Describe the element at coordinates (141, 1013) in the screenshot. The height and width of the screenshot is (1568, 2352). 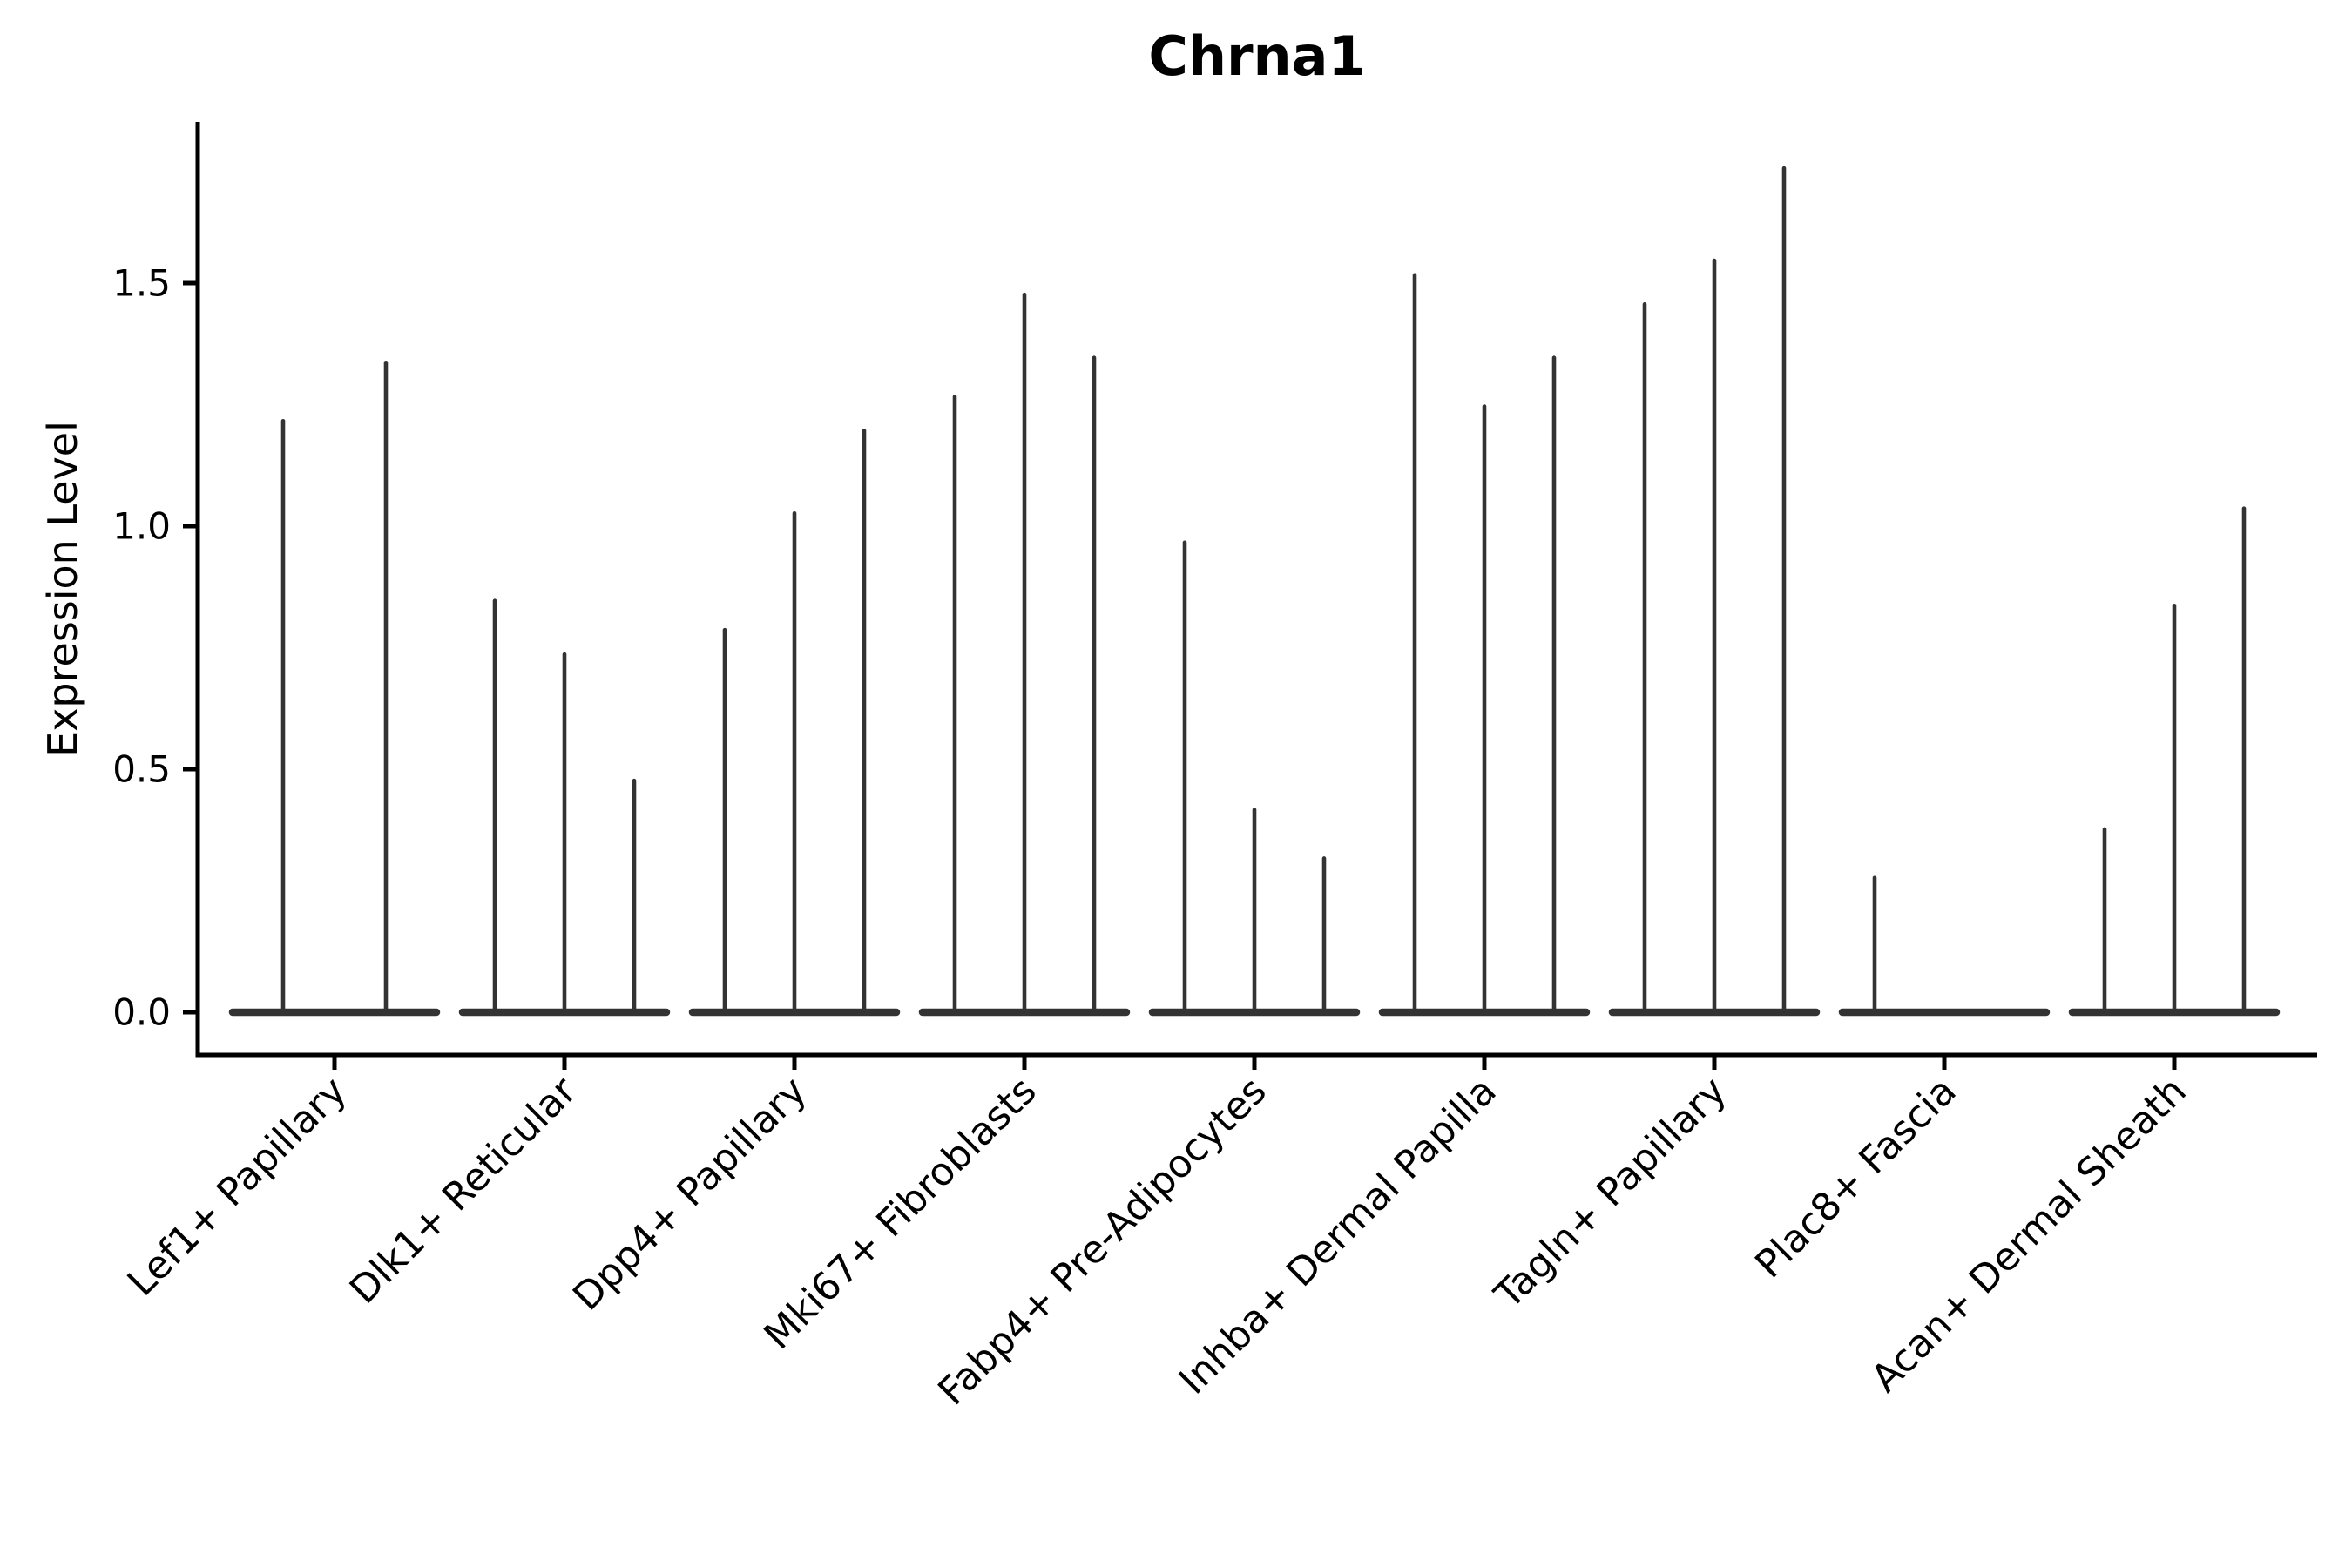
I see `y-tick-label: 0.0` at that location.